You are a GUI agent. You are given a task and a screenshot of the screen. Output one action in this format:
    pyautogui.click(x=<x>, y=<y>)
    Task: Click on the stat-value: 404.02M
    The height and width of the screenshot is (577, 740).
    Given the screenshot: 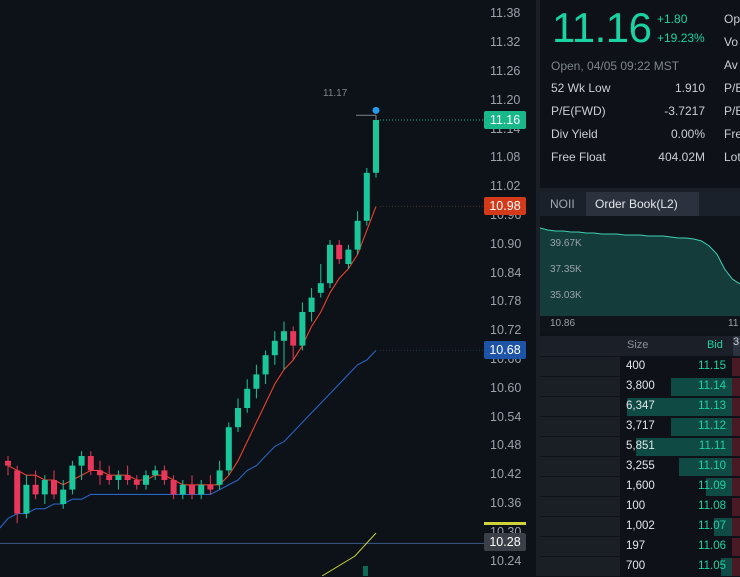 What is the action you would take?
    pyautogui.click(x=681, y=157)
    